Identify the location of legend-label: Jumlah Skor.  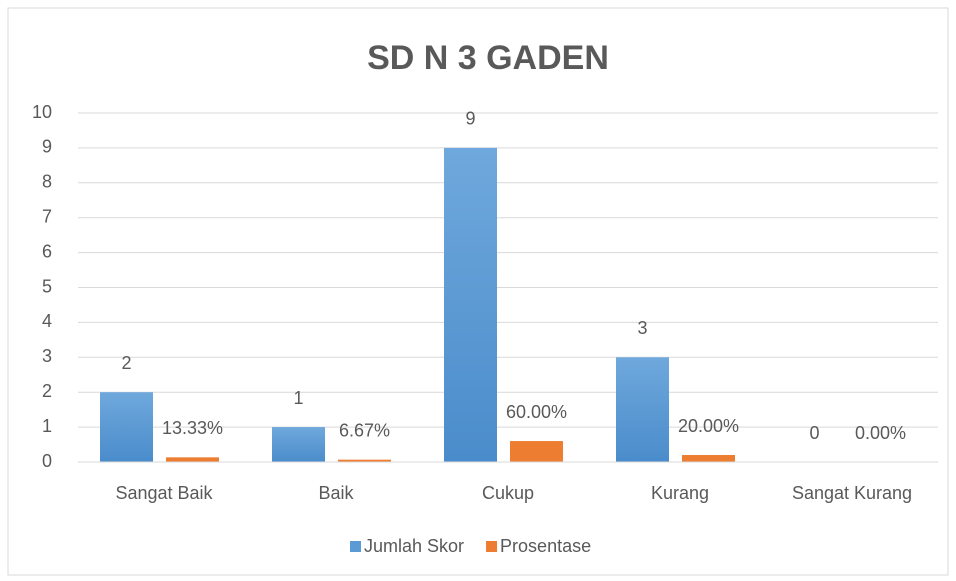
(414, 546).